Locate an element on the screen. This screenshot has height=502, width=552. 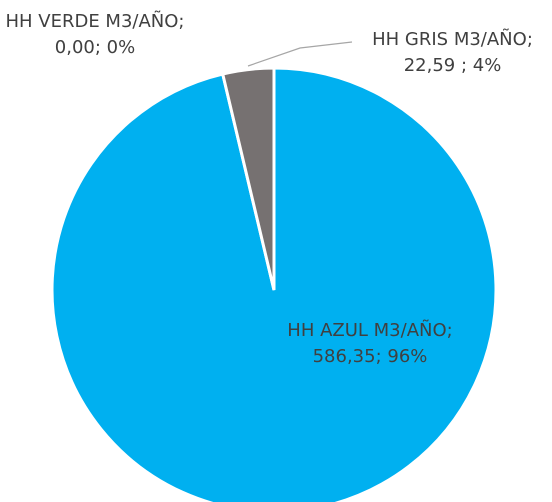
category-label: HH VERDE M3/AÑO is located at coordinates (92, 21).